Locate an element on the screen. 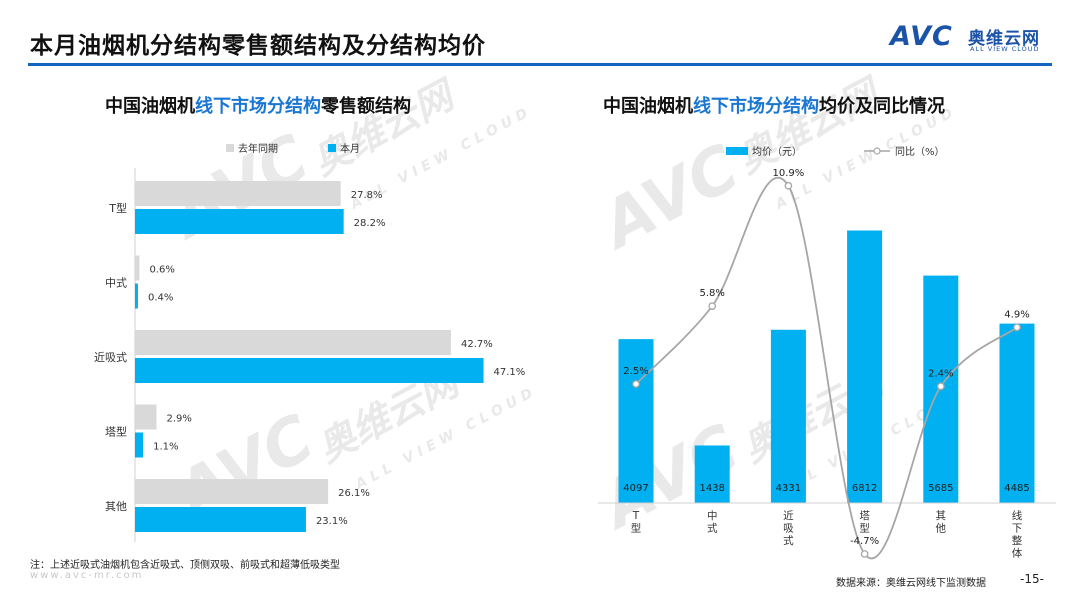 The height and width of the screenshot is (608, 1080). legend-label: 同比（%） is located at coordinates (920, 152).